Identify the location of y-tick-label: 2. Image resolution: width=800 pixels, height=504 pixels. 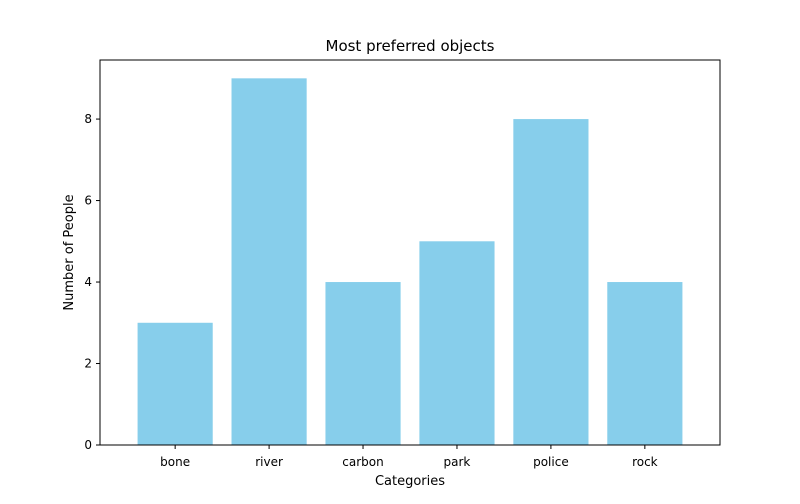
(88, 364).